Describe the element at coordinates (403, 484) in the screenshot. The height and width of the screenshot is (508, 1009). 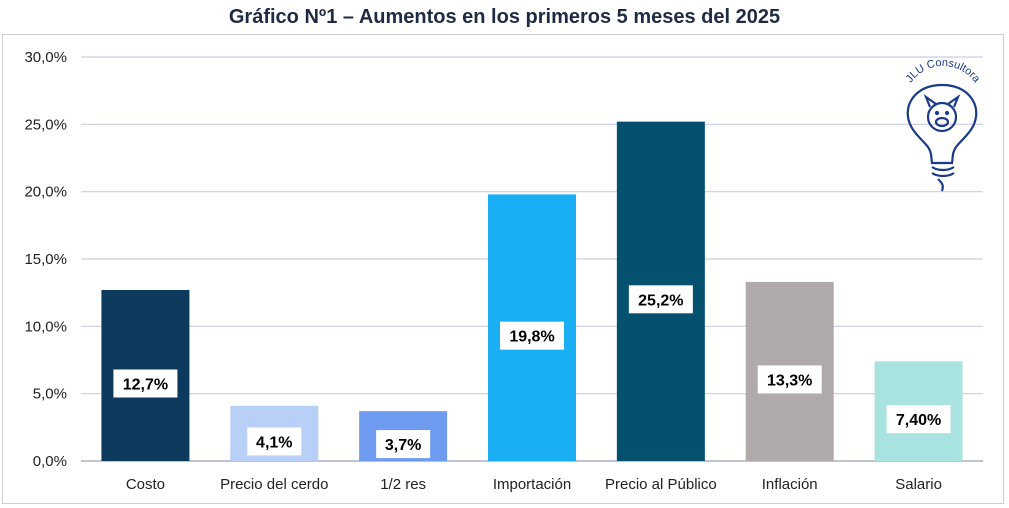
I see `x-category-label: 1/2 res` at that location.